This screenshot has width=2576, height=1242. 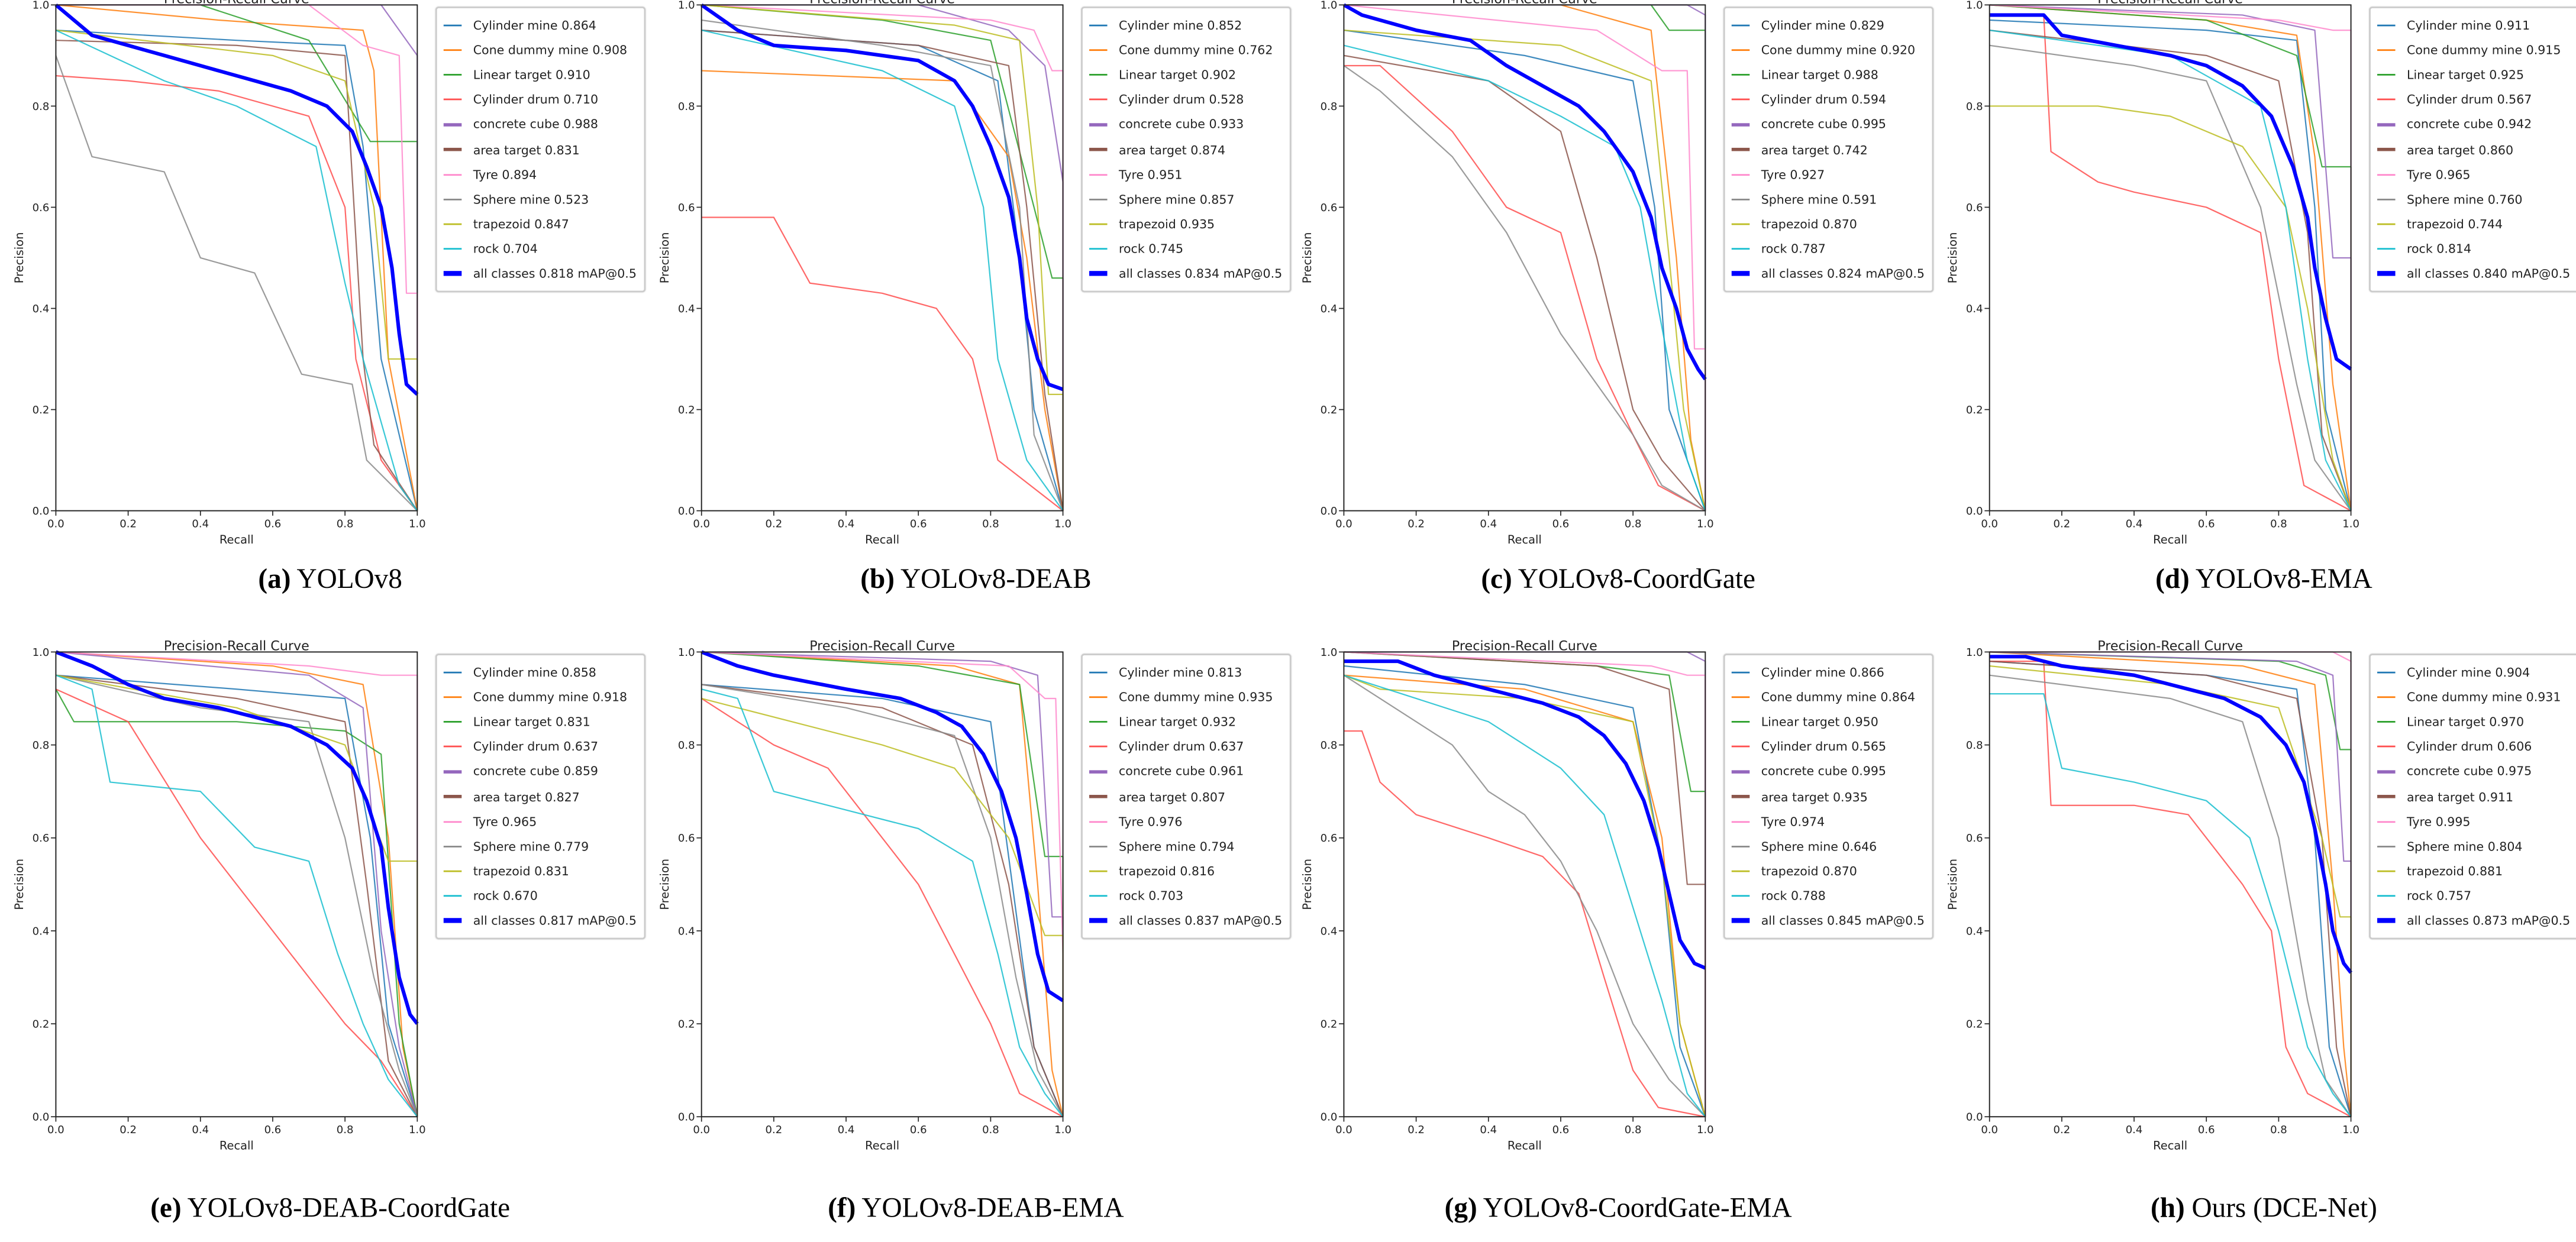 What do you see at coordinates (1803, 672) in the screenshot?
I see `legend-label: Cylinder mine` at bounding box center [1803, 672].